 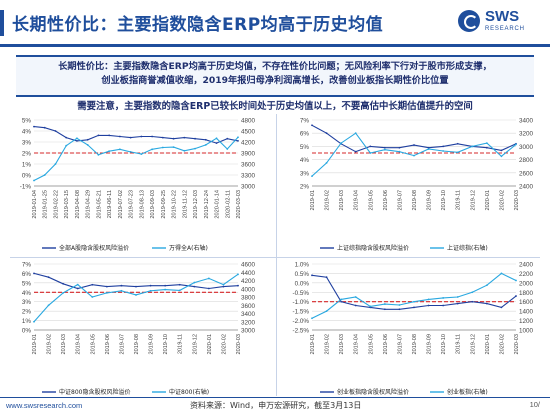 What do you see at coordinates (302, 274) in the screenshot?
I see `y-left-tick-label: 0.5%` at bounding box center [302, 274].